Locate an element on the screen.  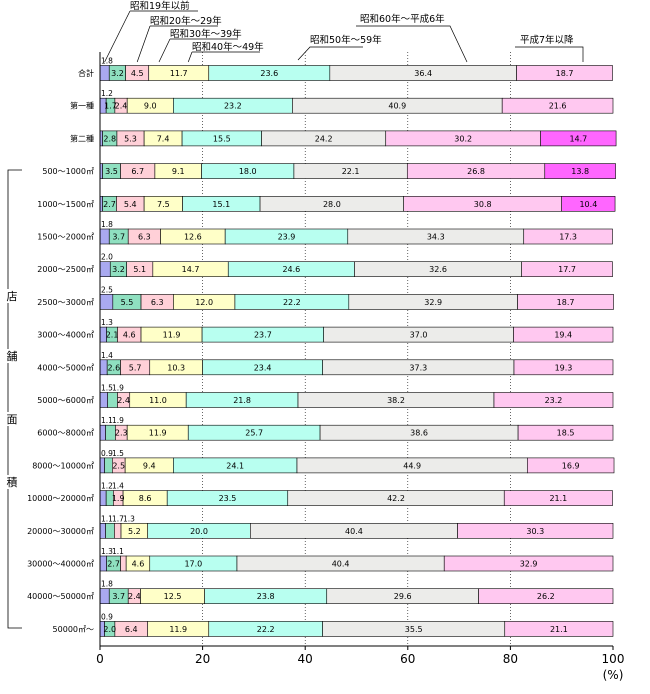
series-annotation: 昭和20年～29年 is located at coordinates (186, 21).